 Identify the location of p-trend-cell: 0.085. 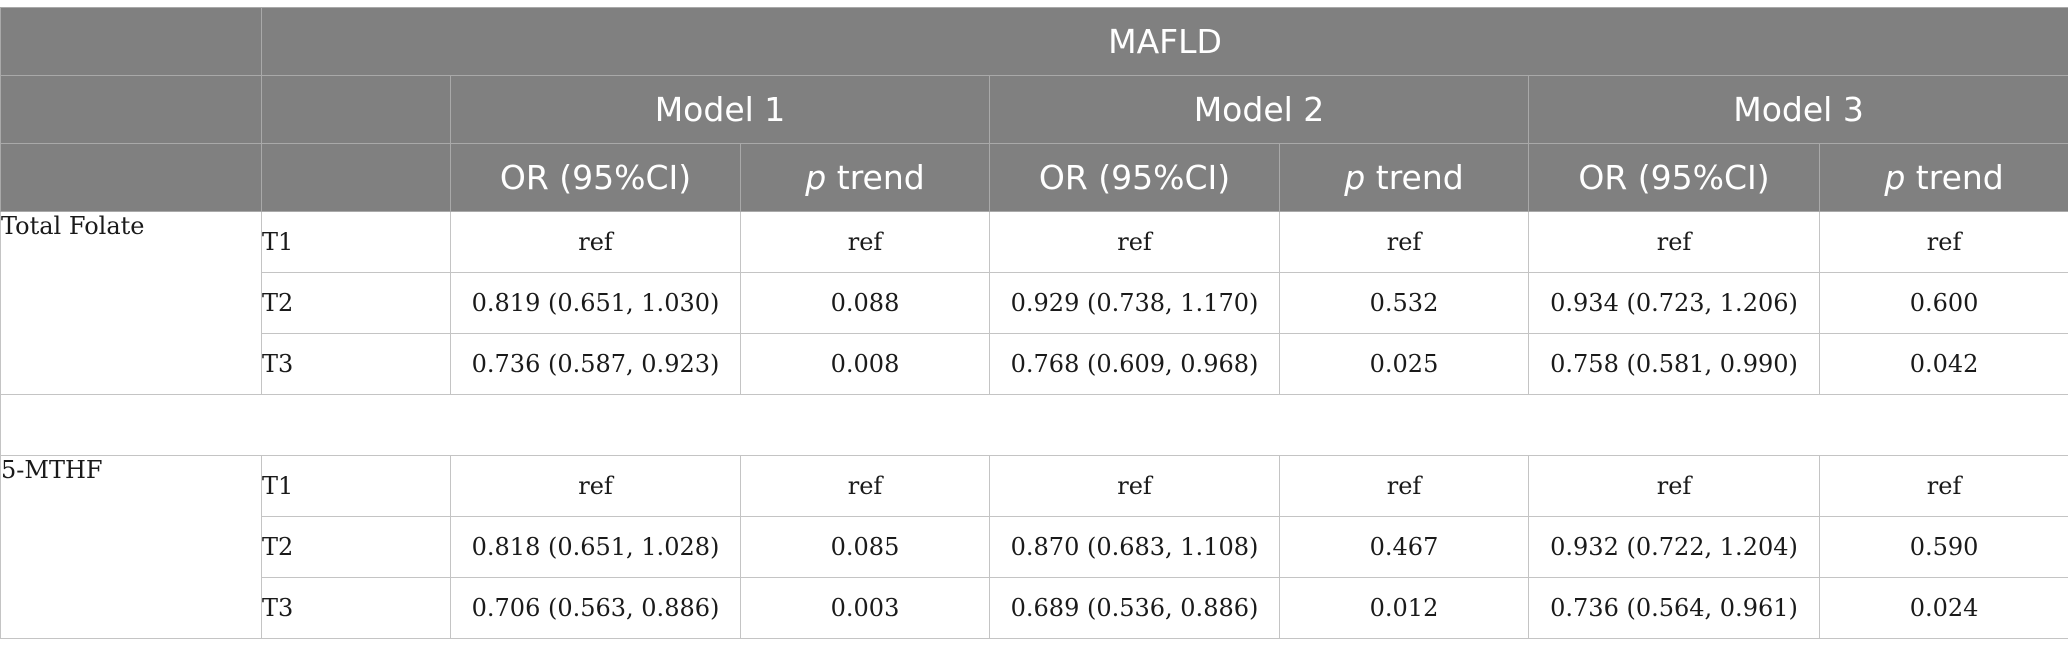
(865, 547).